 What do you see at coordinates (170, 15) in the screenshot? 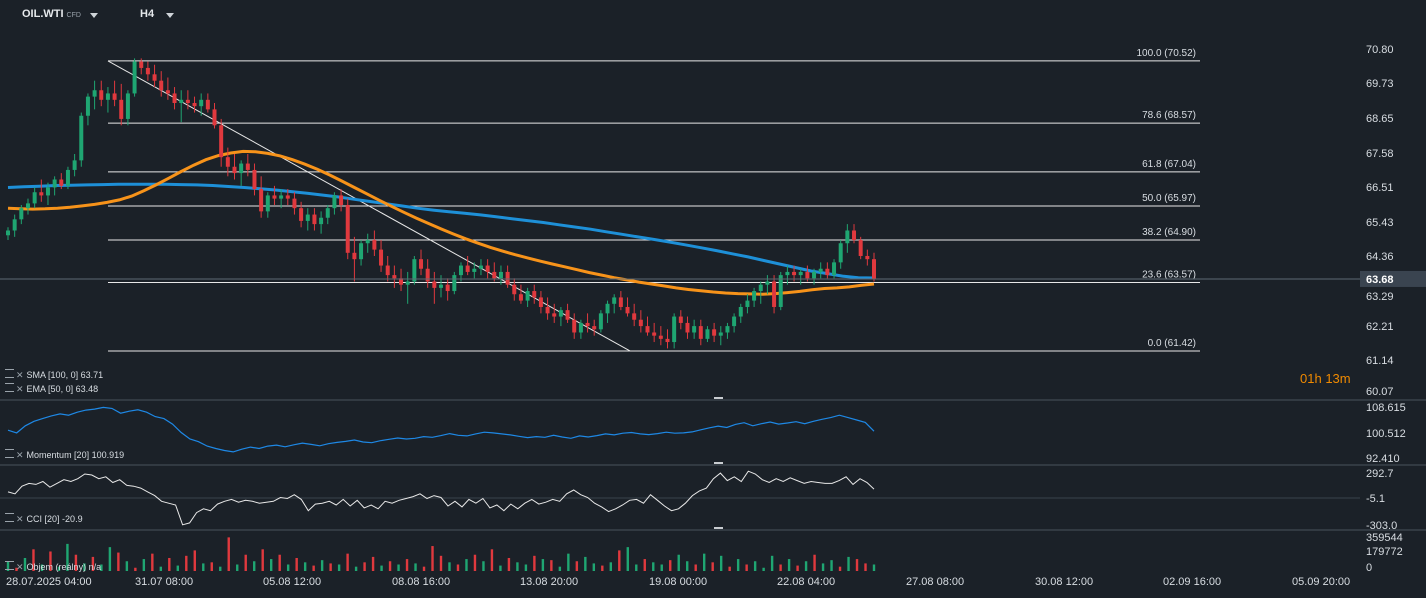
I see `timeframe-dropdown-chevron-icon` at bounding box center [170, 15].